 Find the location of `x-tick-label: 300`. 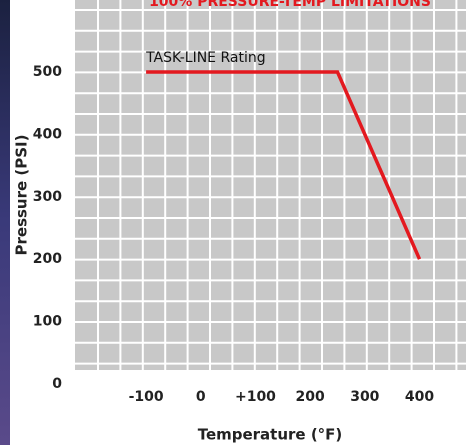

x-tick-label: 300 is located at coordinates (364, 397).